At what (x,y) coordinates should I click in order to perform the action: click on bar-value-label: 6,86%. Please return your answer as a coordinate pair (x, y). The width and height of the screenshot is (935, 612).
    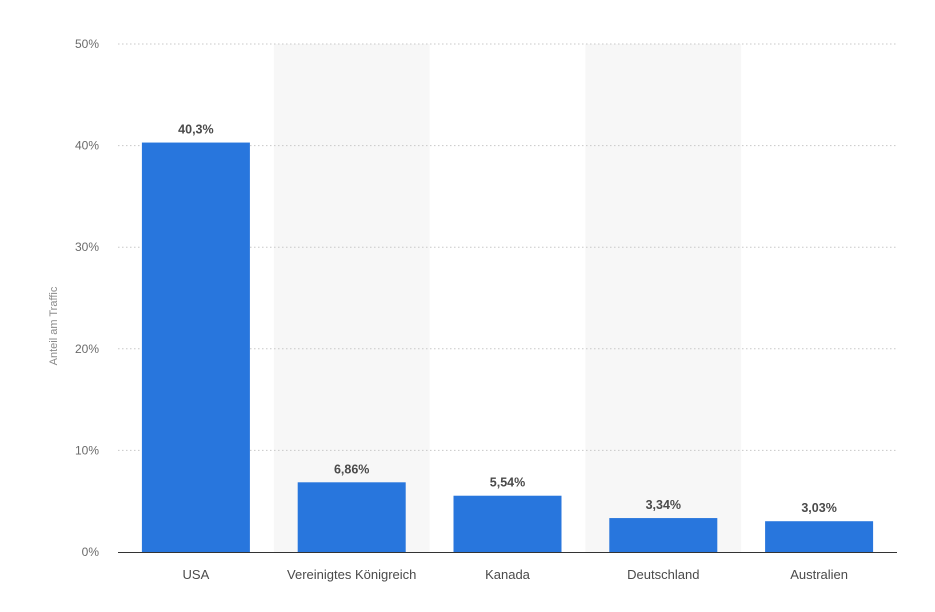
    Looking at the image, I should click on (351, 469).